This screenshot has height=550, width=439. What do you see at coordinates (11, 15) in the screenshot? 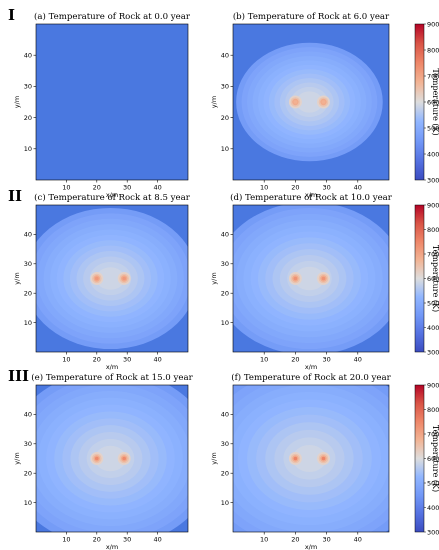
I see `row-label-1: I` at bounding box center [11, 15].